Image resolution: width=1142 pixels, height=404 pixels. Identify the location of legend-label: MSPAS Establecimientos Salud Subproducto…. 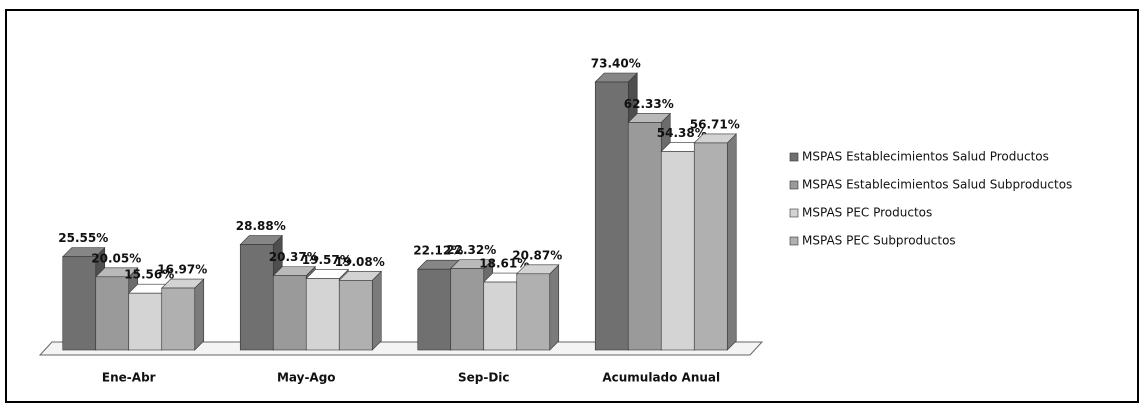
(937, 185).